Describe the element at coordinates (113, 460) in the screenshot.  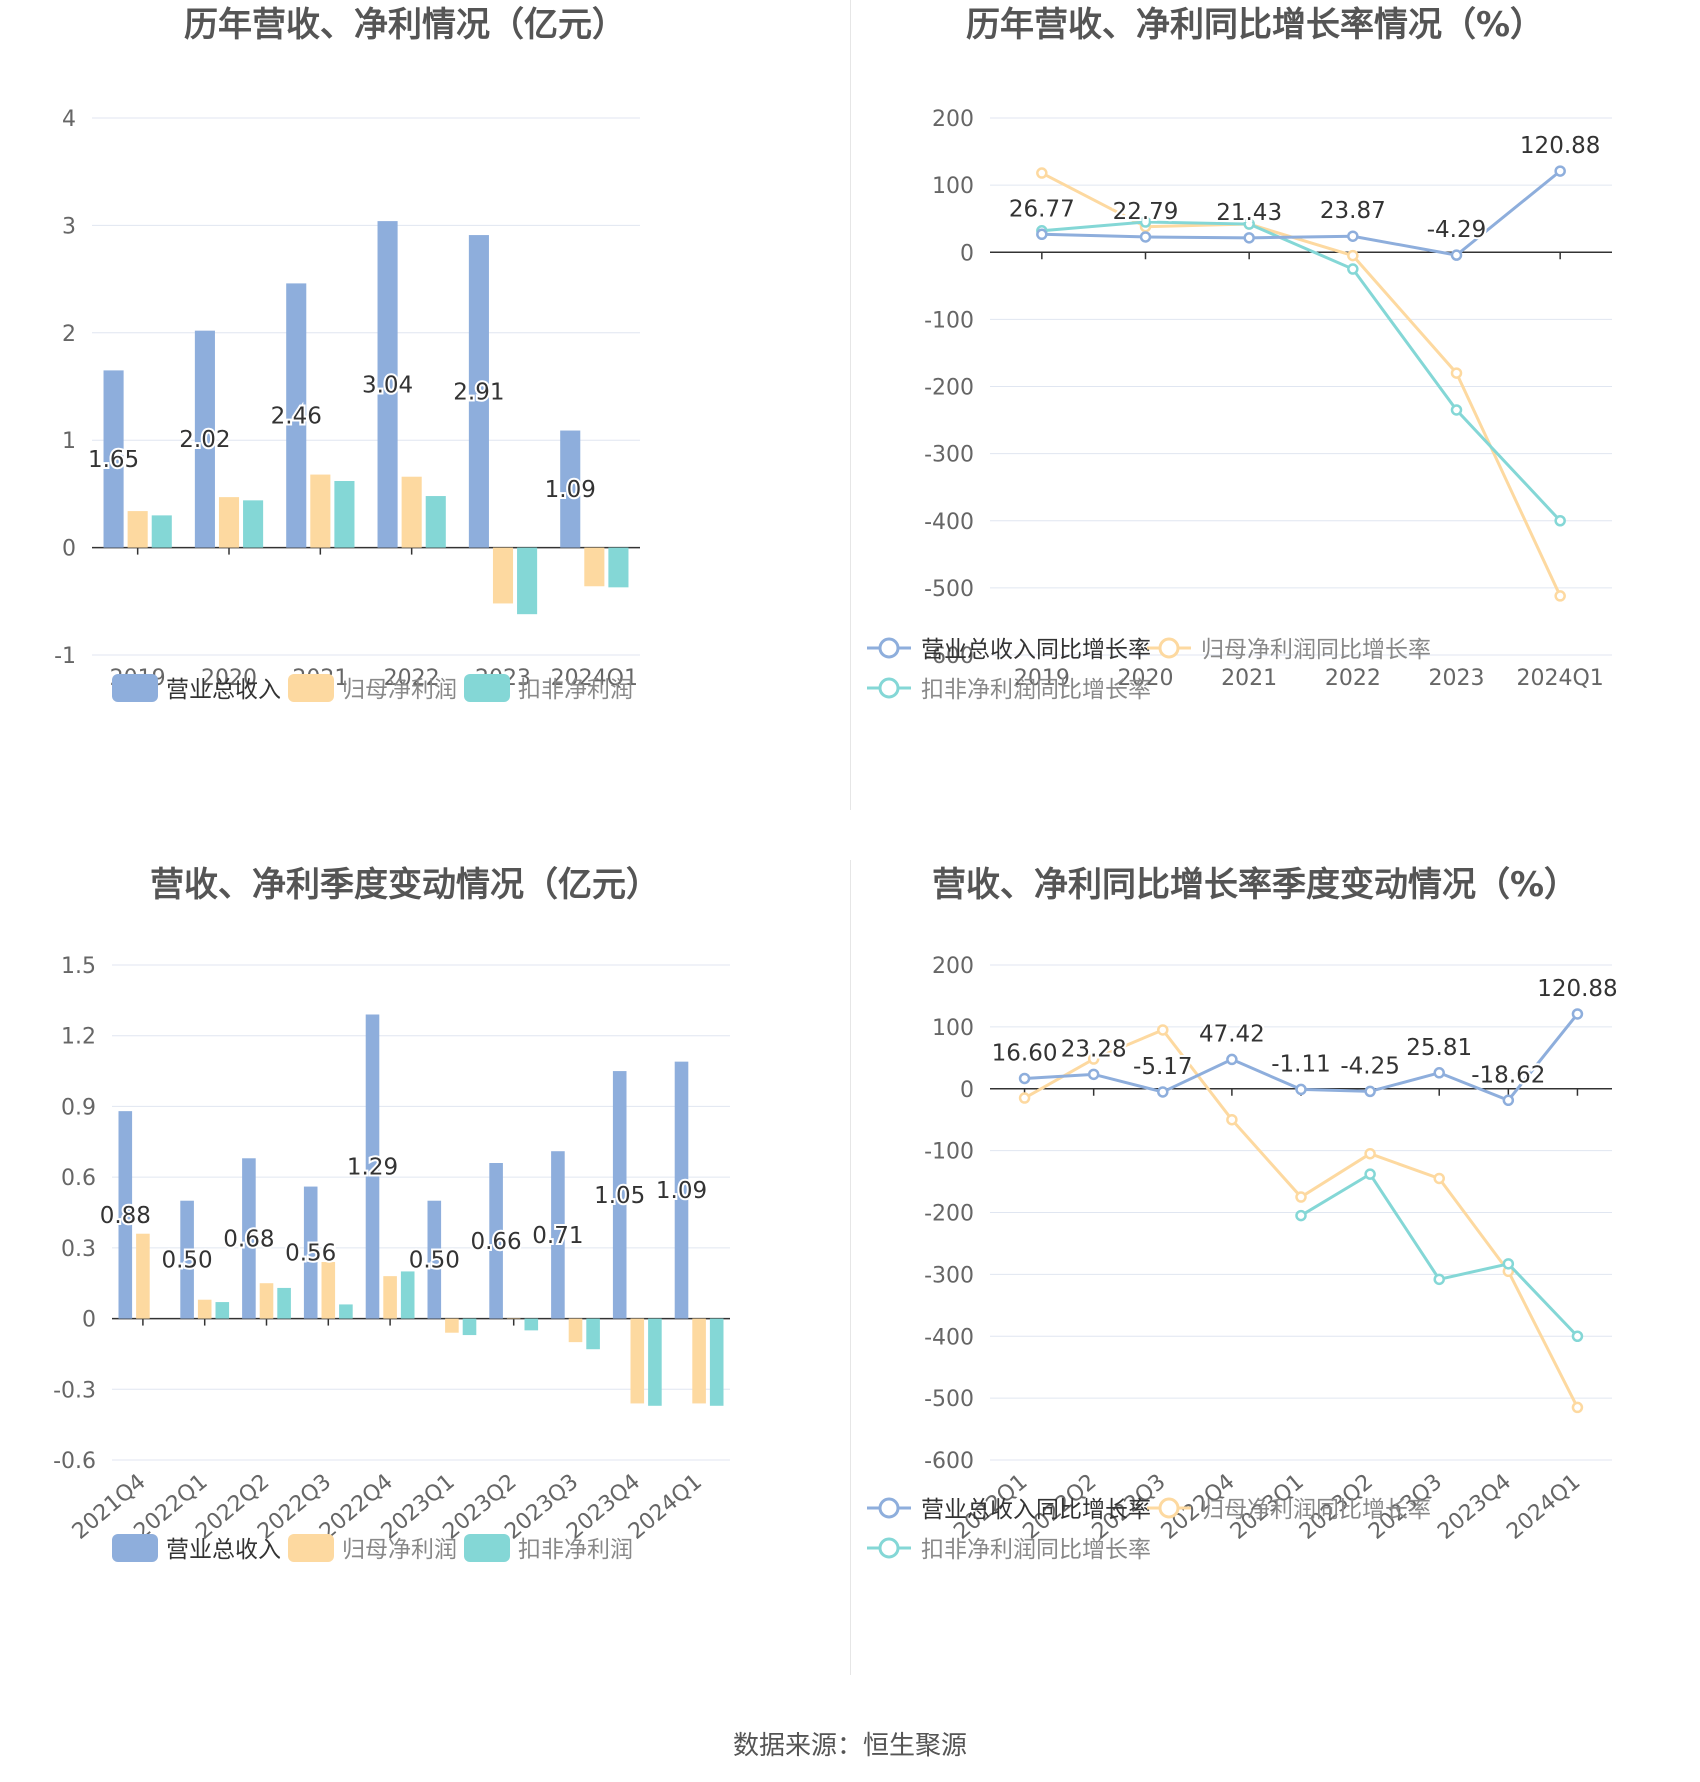
I see `data-label: 1.65` at that location.